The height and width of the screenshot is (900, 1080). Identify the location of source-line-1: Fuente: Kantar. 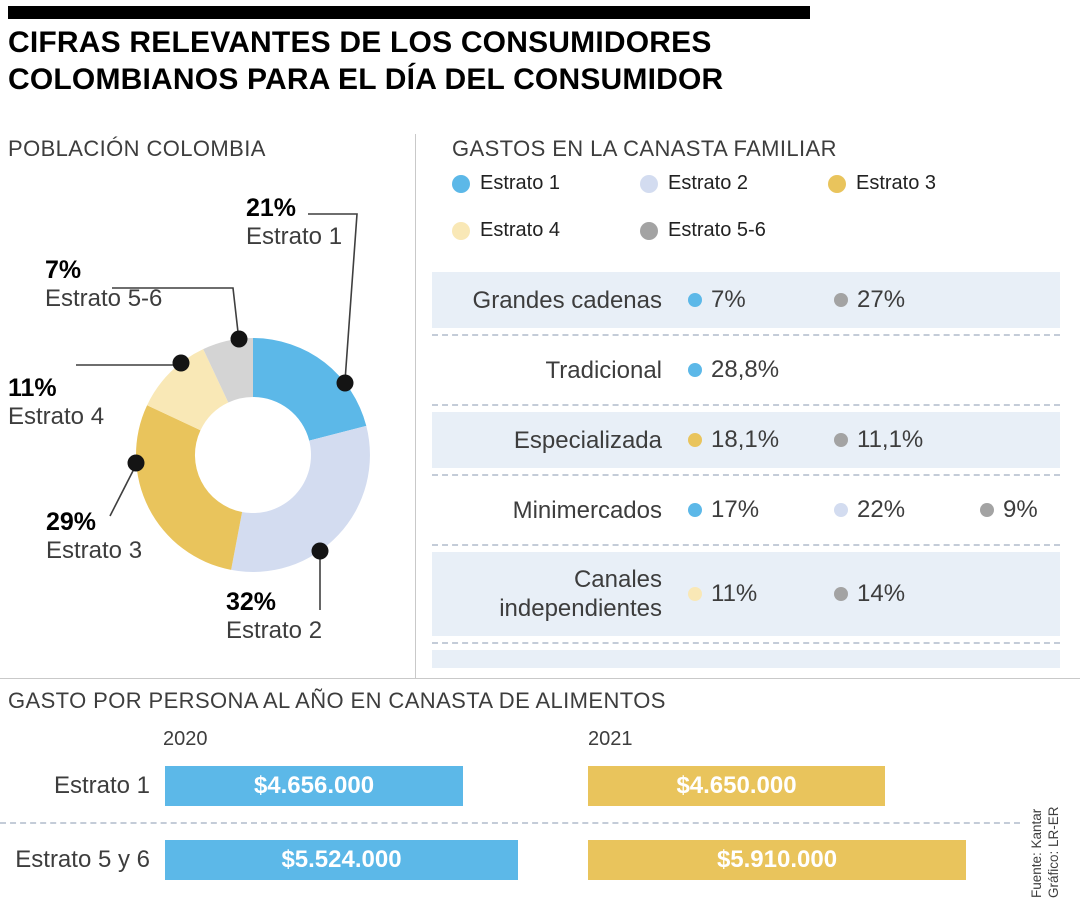
(1036, 853).